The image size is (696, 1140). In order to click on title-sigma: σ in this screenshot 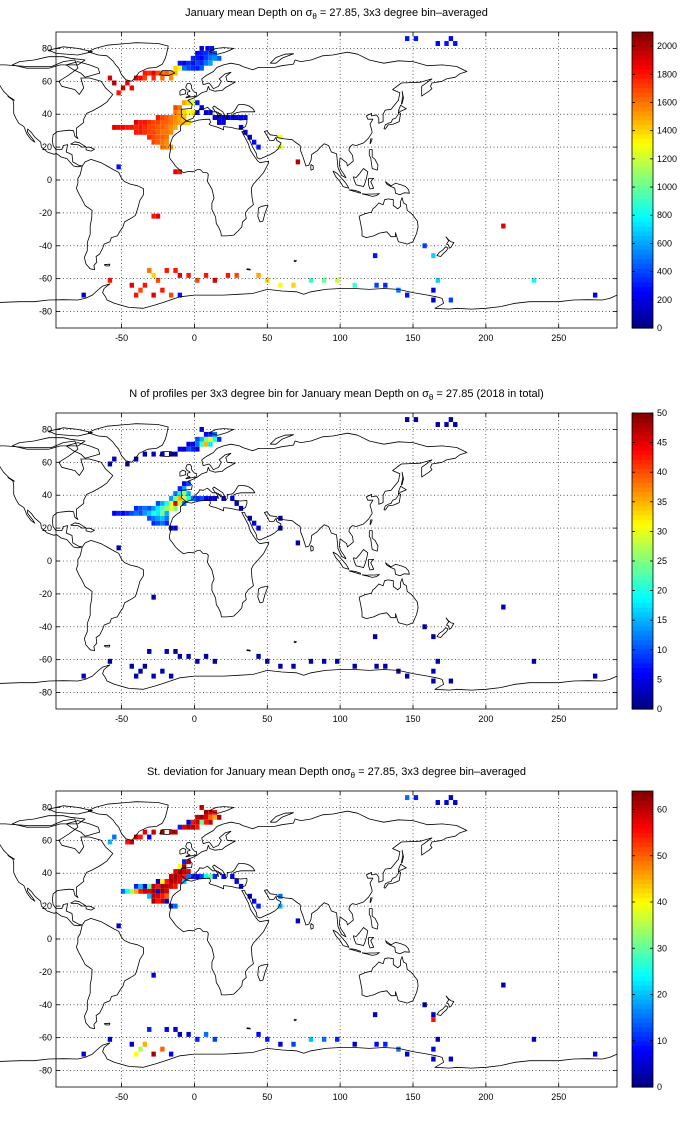, I will do `click(425, 394)`.